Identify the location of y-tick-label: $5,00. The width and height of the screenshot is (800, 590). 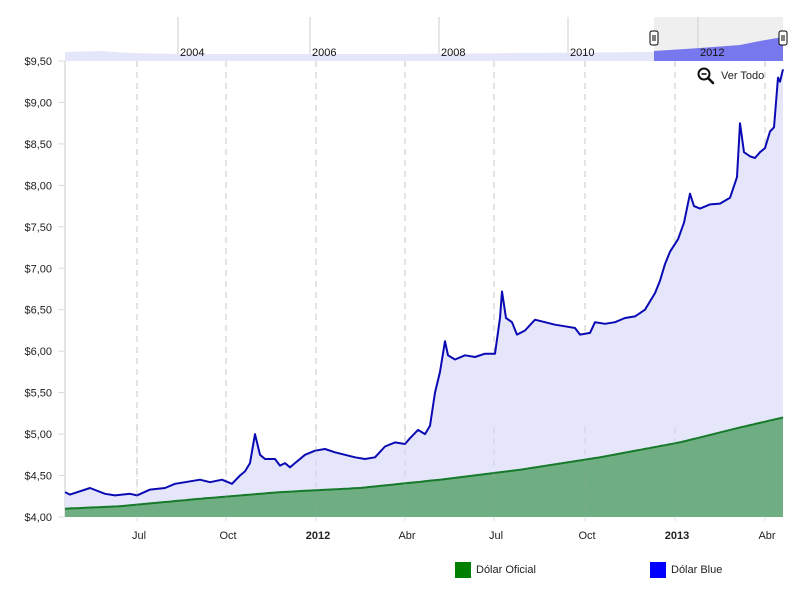
(38, 435).